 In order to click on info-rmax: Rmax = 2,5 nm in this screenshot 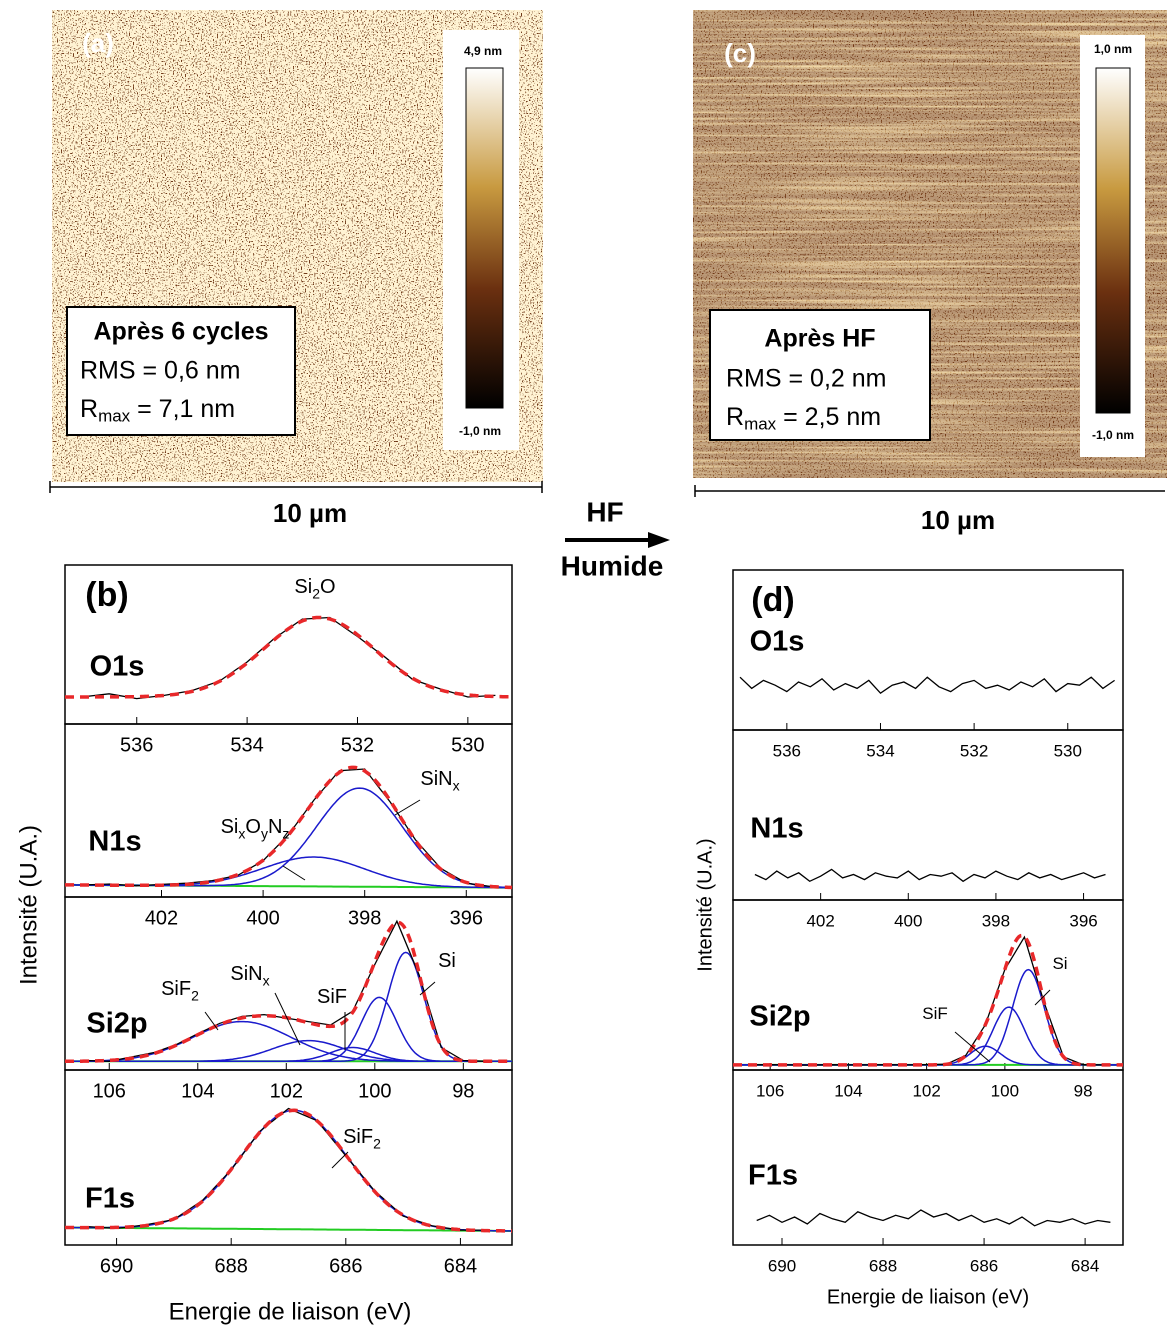, I will do `click(803, 419)`.